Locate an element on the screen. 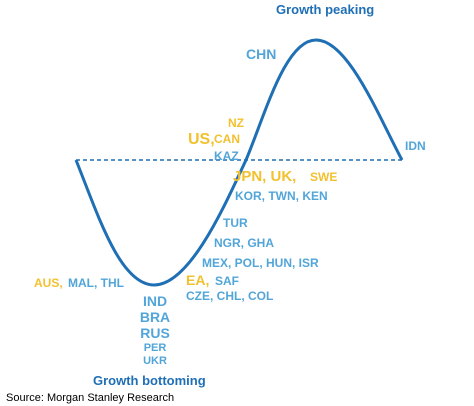  label-rus: RUS is located at coordinates (155, 333).